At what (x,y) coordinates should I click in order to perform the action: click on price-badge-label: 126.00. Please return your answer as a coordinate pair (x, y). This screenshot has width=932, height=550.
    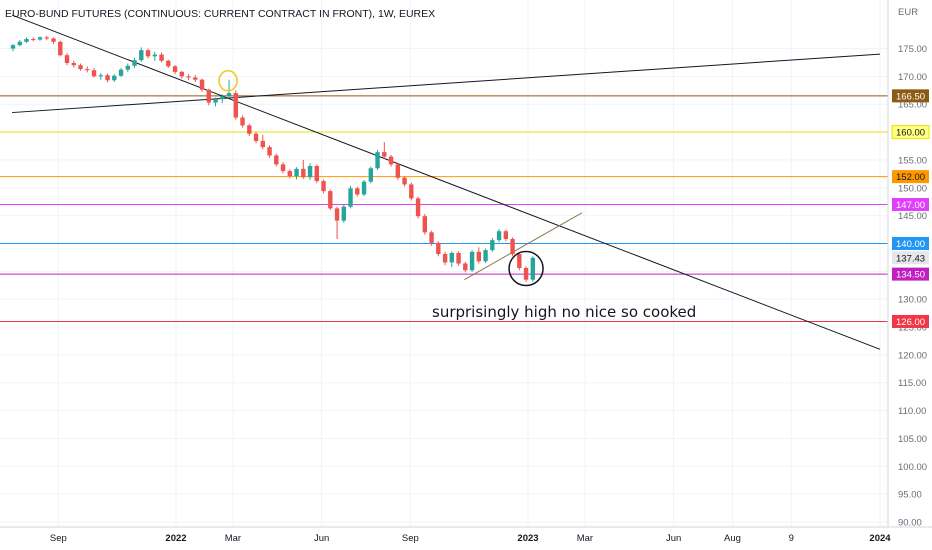
    Looking at the image, I should click on (910, 322).